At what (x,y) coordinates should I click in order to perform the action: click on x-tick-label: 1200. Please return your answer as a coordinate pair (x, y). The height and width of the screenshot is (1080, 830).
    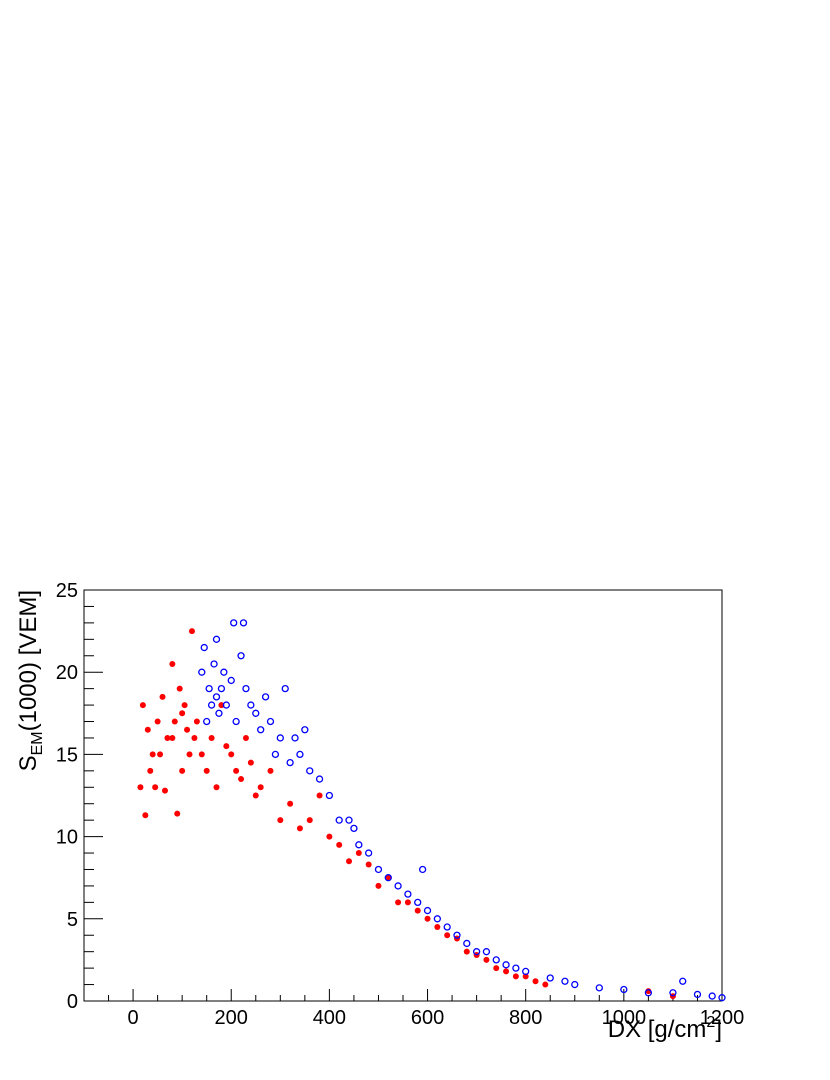
    Looking at the image, I should click on (722, 1018).